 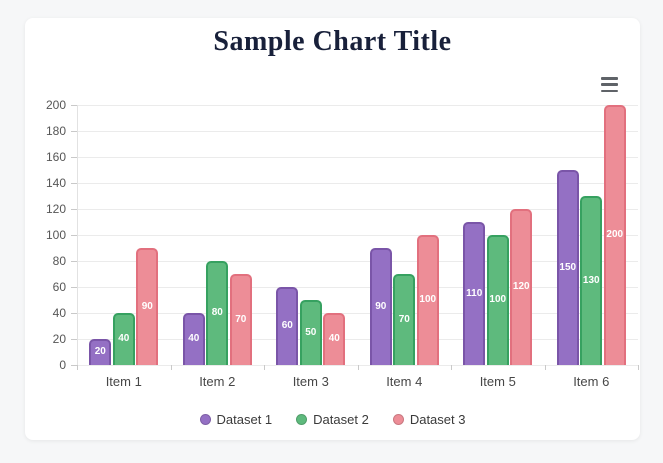 I want to click on bar-value-label: 150, so click(x=568, y=267).